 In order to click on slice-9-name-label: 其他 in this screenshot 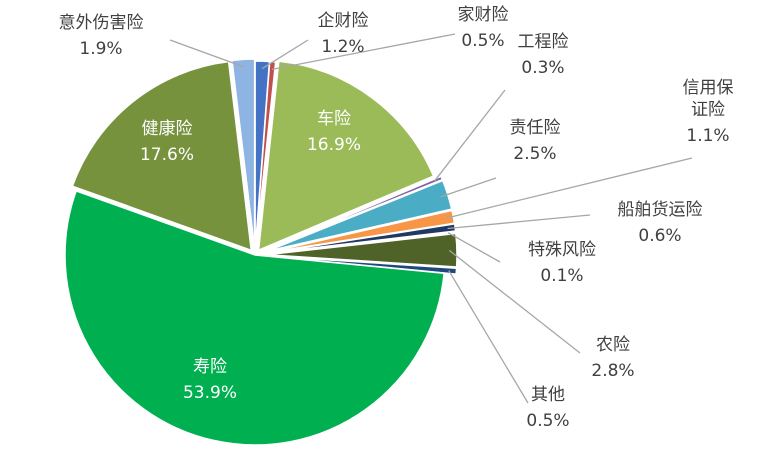, I will do `click(548, 395)`.